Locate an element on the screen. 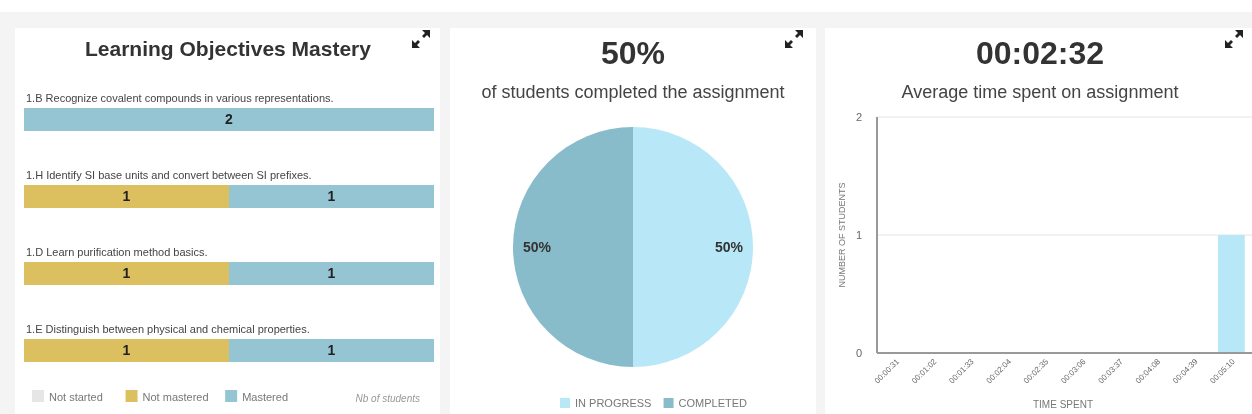 This screenshot has width=1252, height=414. y-tick-label: 1.D Learn purification method basics. is located at coordinates (117, 252).